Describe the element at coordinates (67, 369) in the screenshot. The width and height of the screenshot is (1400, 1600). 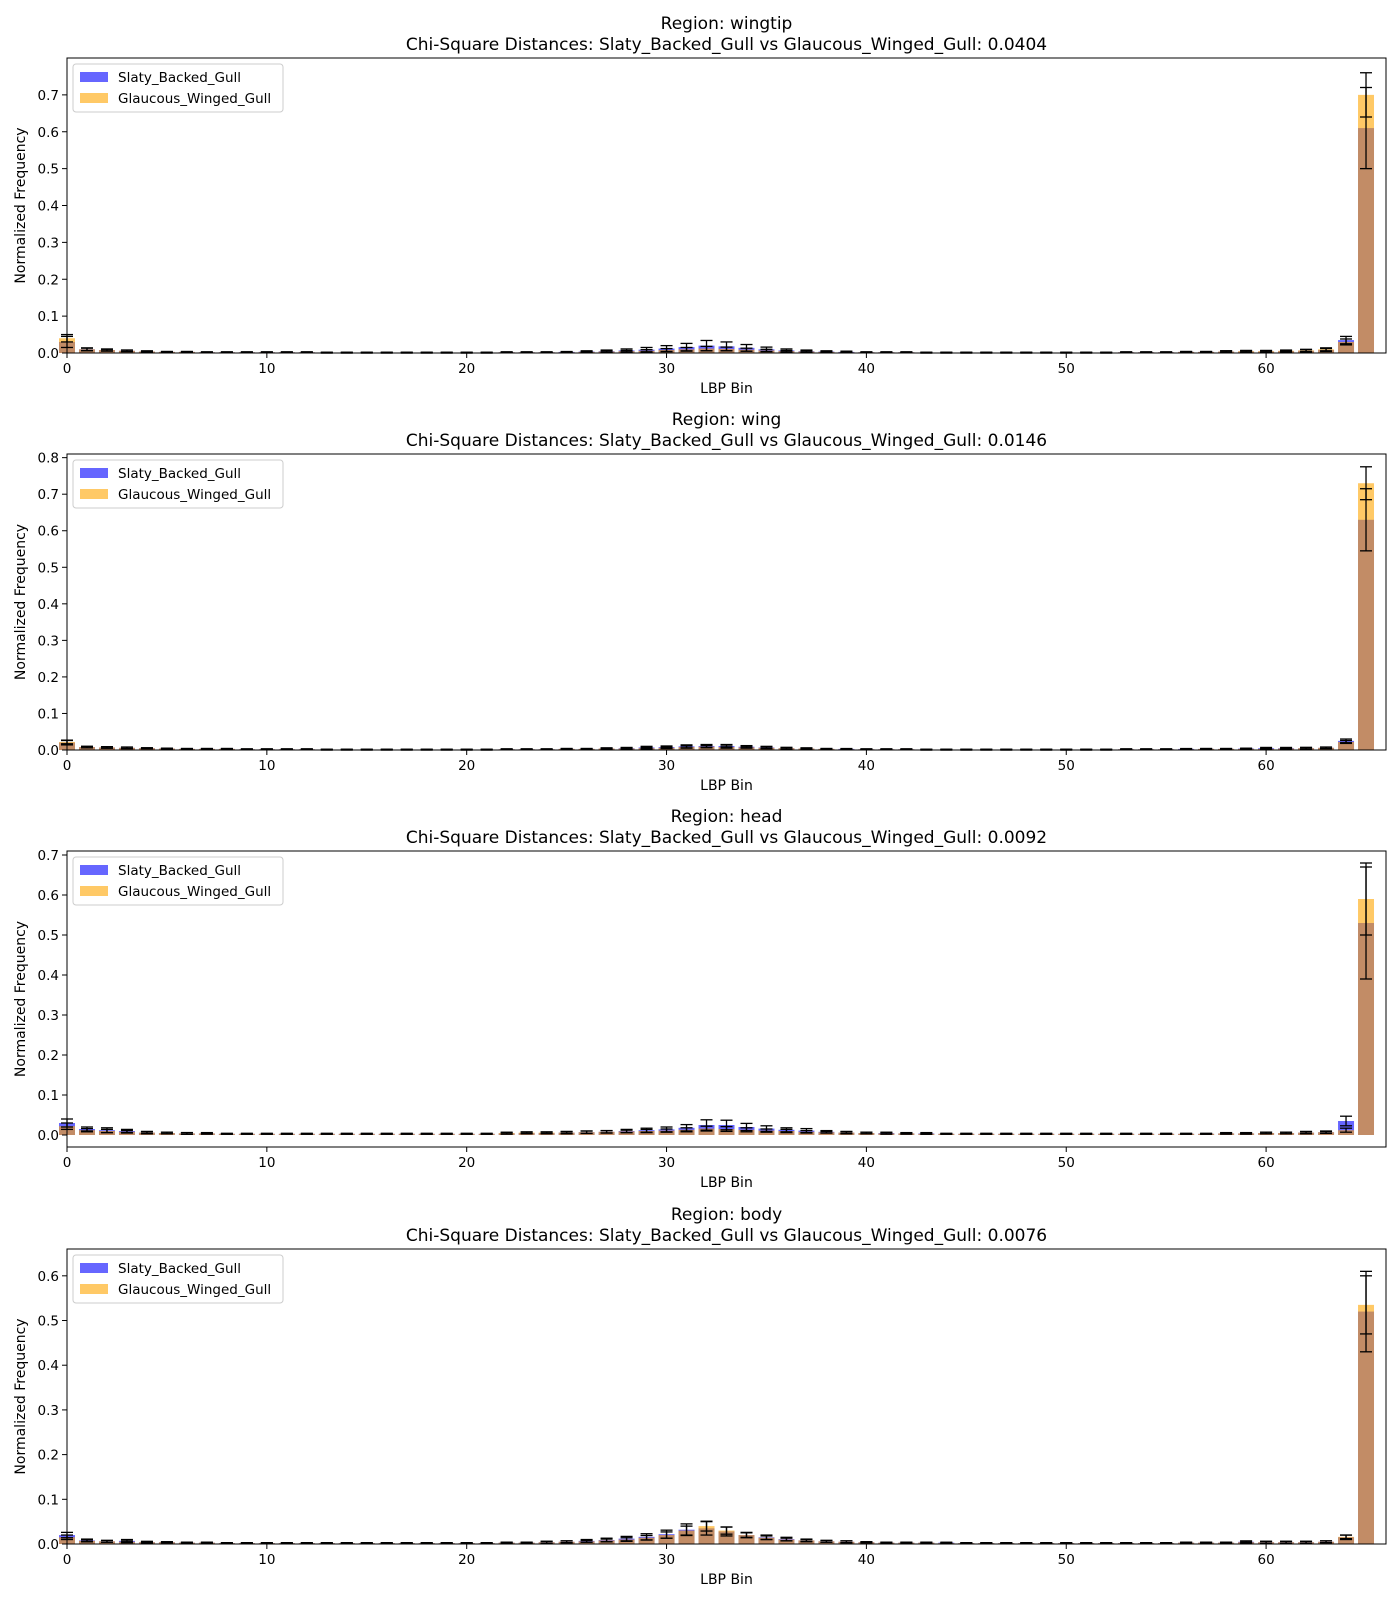
I see `x-tick-label: 0` at that location.